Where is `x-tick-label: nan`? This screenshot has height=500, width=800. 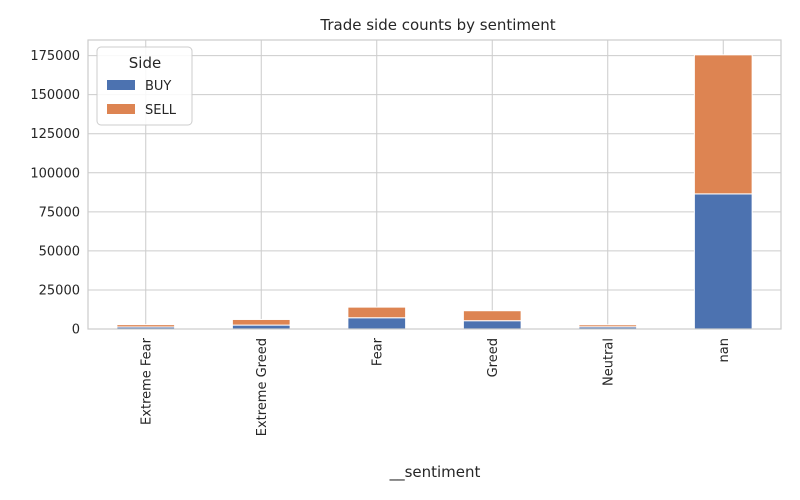 x-tick-label: nan is located at coordinates (724, 350).